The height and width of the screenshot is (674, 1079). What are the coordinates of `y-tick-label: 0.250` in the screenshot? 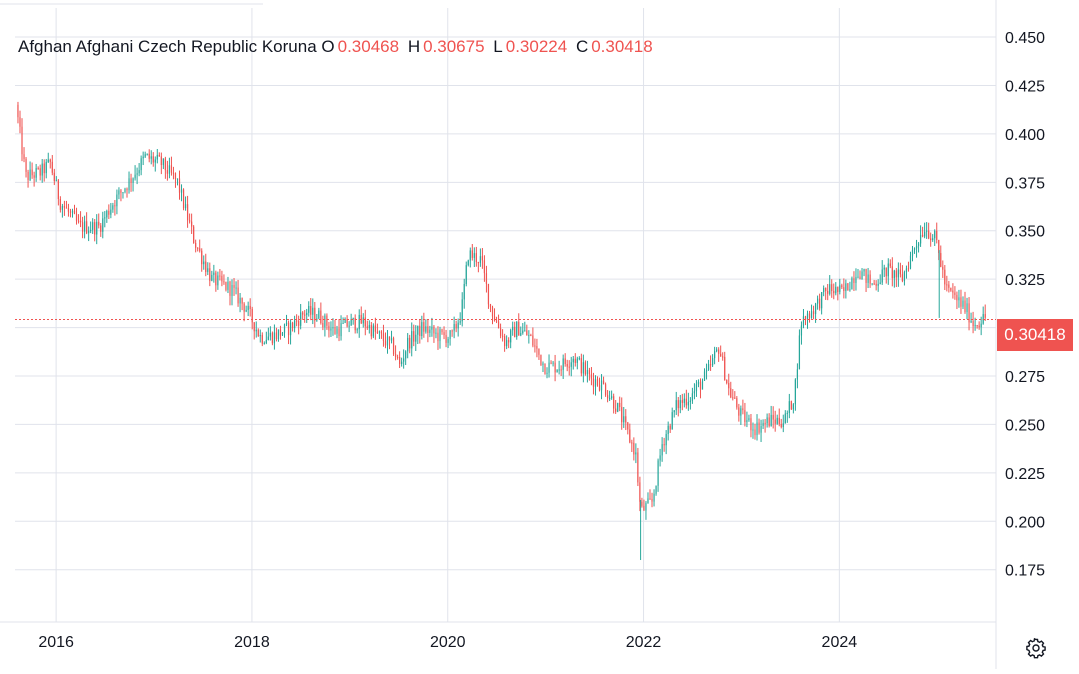 It's located at (1025, 425).